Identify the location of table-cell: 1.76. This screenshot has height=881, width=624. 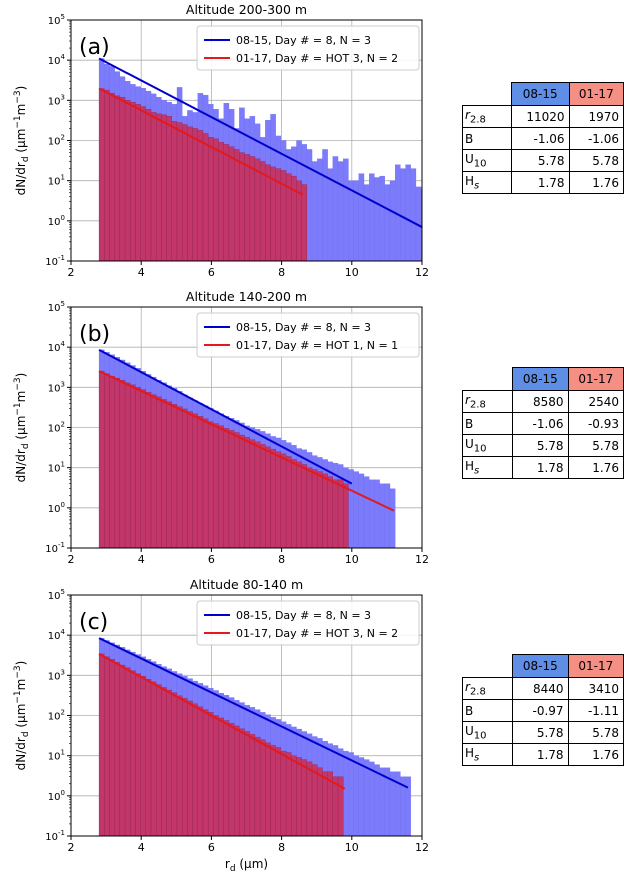
(596, 182).